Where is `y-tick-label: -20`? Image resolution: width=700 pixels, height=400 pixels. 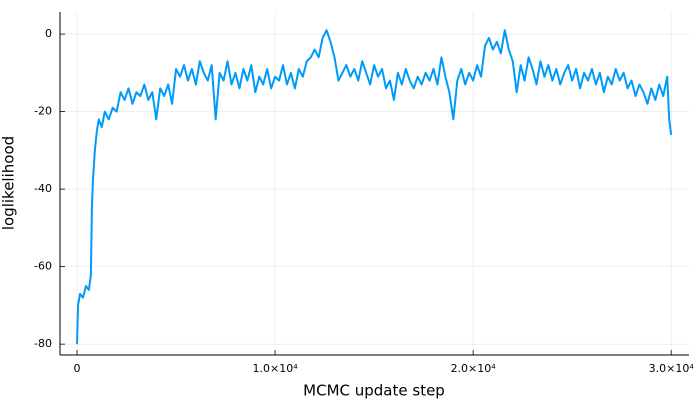 y-tick-label: -20 is located at coordinates (43, 111).